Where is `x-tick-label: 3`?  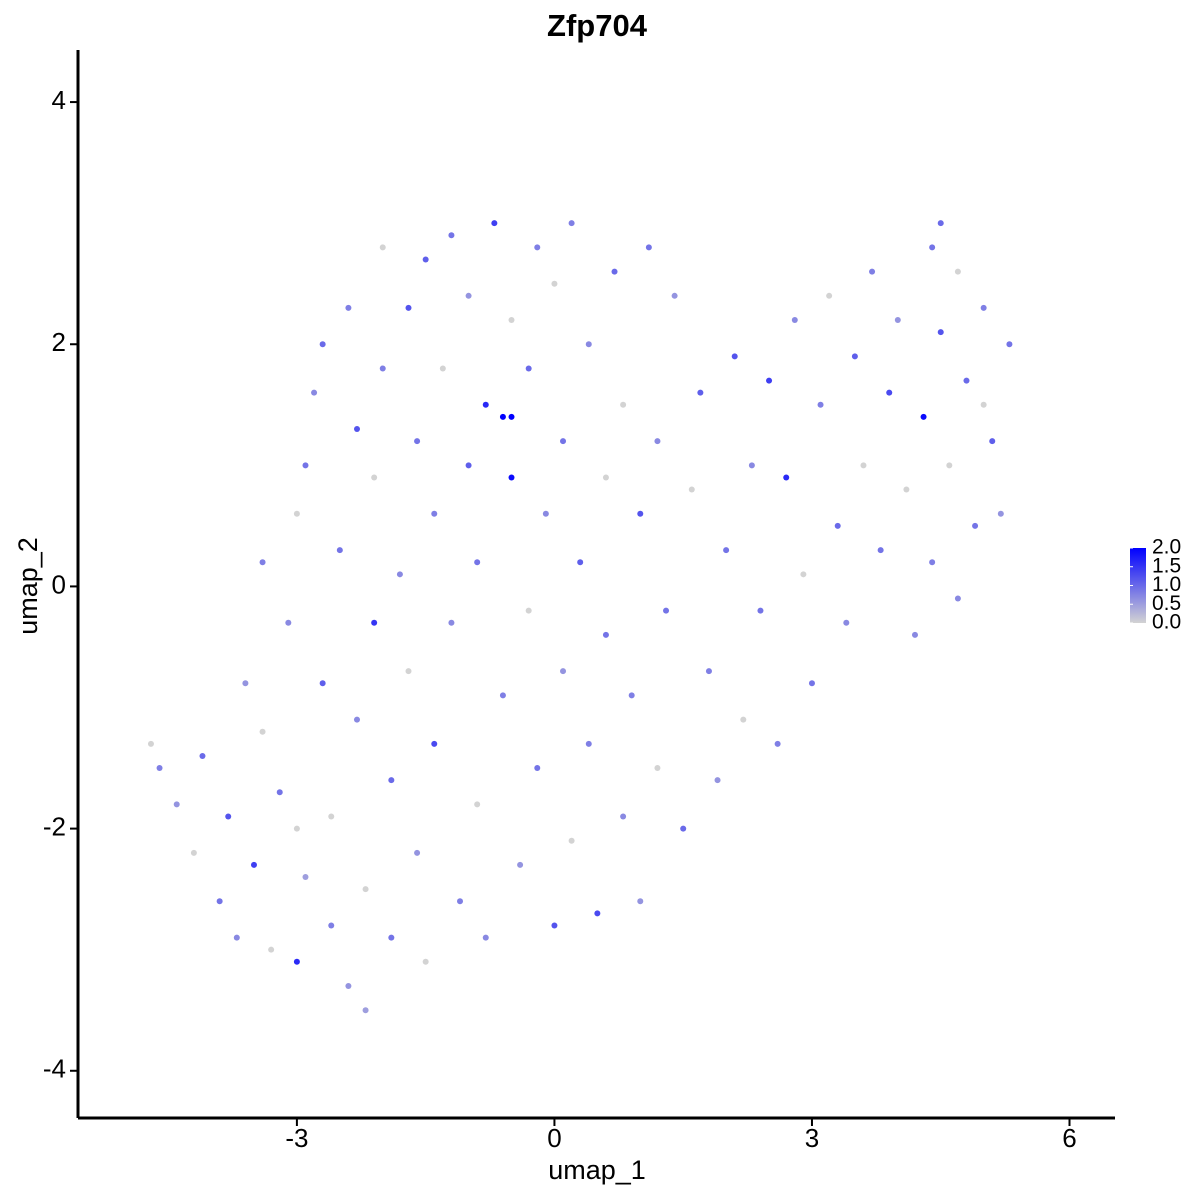
x-tick-label: 3 is located at coordinates (812, 1138).